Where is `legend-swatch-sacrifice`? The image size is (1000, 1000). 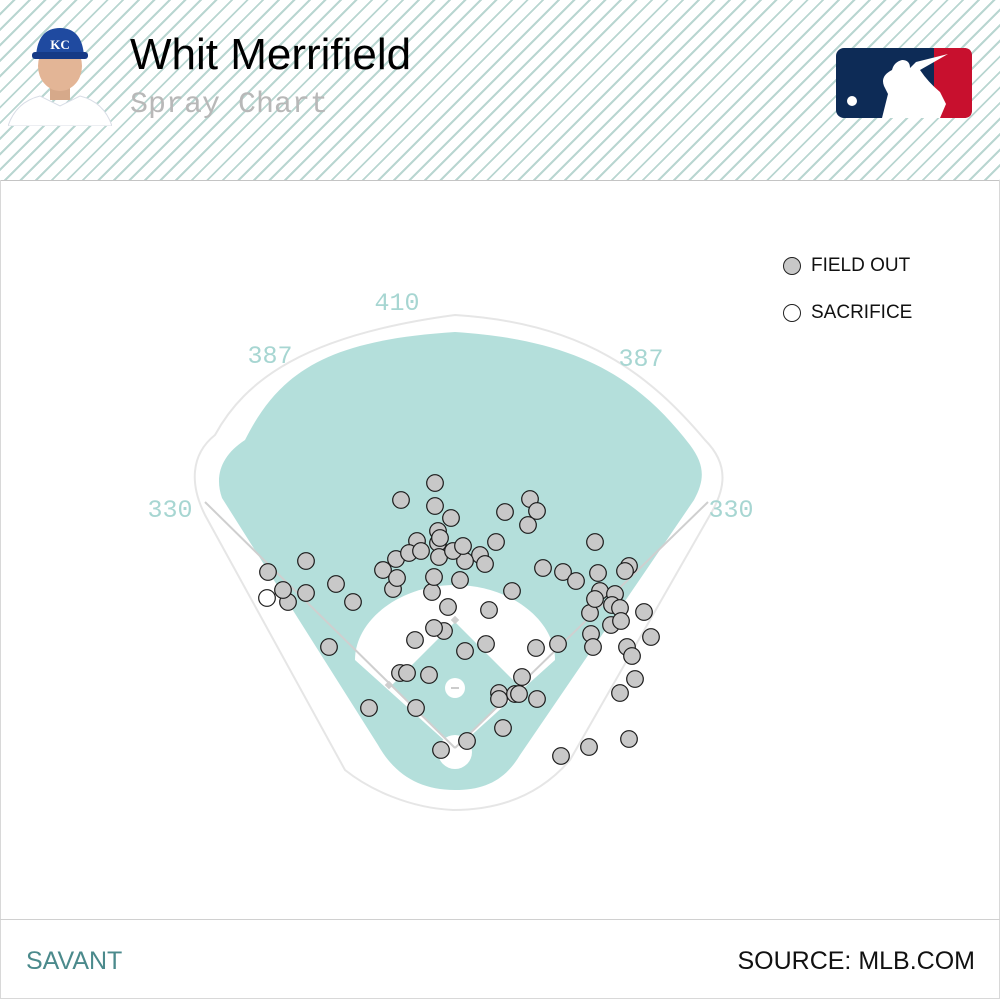 legend-swatch-sacrifice is located at coordinates (792, 313).